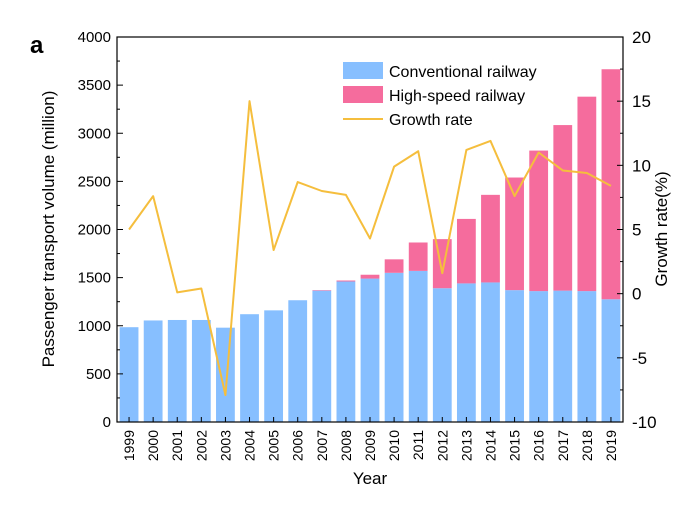 The width and height of the screenshot is (676, 512). What do you see at coordinates (431, 120) in the screenshot?
I see `legend-label-growth: Growth rate` at bounding box center [431, 120].